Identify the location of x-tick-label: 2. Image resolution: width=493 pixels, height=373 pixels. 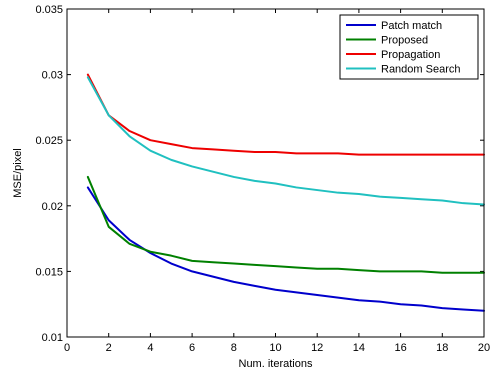
(109, 348).